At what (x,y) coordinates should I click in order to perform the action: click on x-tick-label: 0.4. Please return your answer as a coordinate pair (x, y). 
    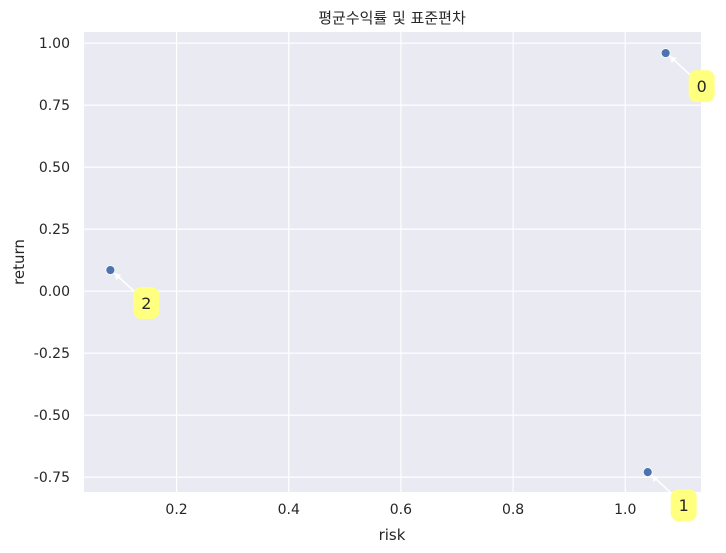
    Looking at the image, I should click on (289, 510).